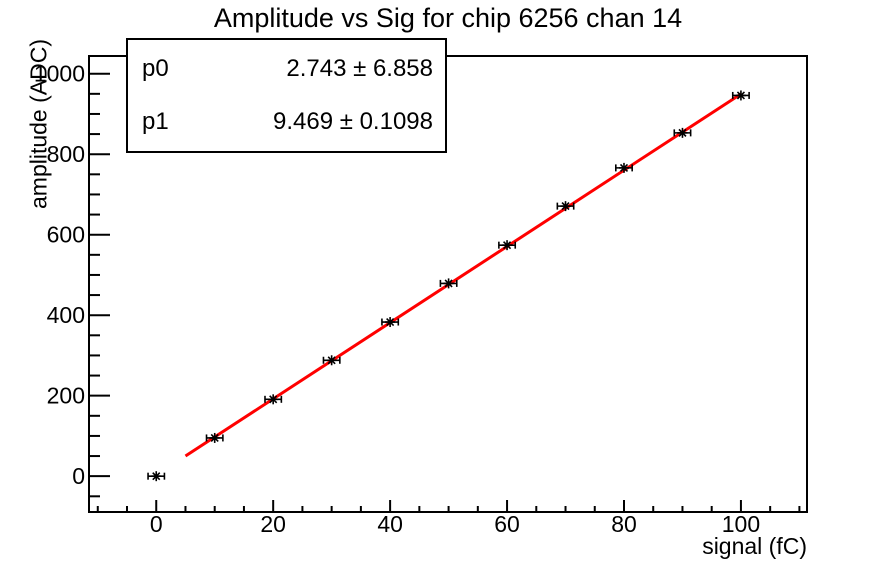 This screenshot has width=896, height=572. What do you see at coordinates (155, 122) in the screenshot?
I see `fit-param-p1-name: p1` at bounding box center [155, 122].